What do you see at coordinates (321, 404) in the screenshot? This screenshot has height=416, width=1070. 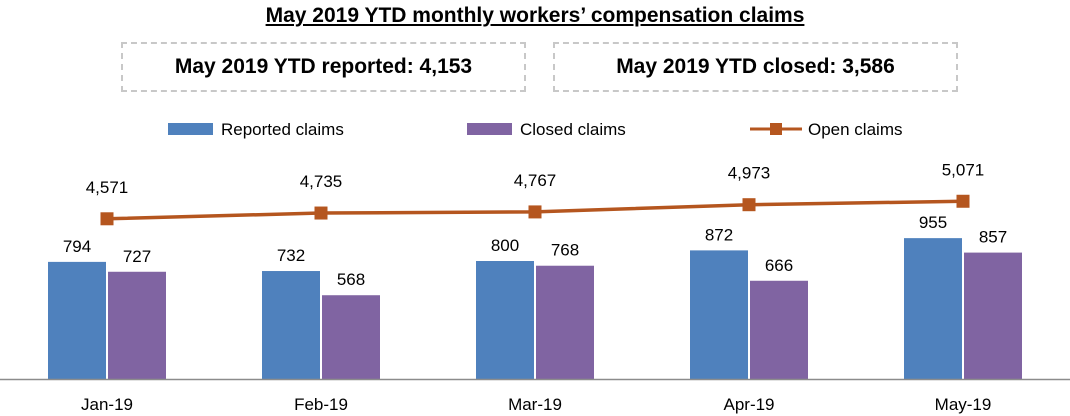 I see `x-tick-feb-19: Feb-19` at bounding box center [321, 404].